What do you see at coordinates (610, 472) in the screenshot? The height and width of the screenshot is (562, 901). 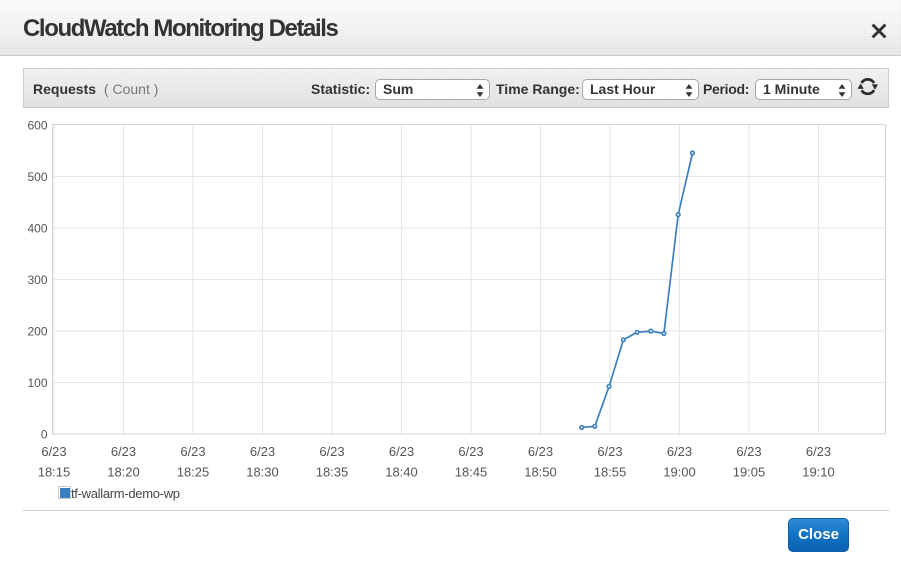 I see `svg-text: 18:55` at bounding box center [610, 472].